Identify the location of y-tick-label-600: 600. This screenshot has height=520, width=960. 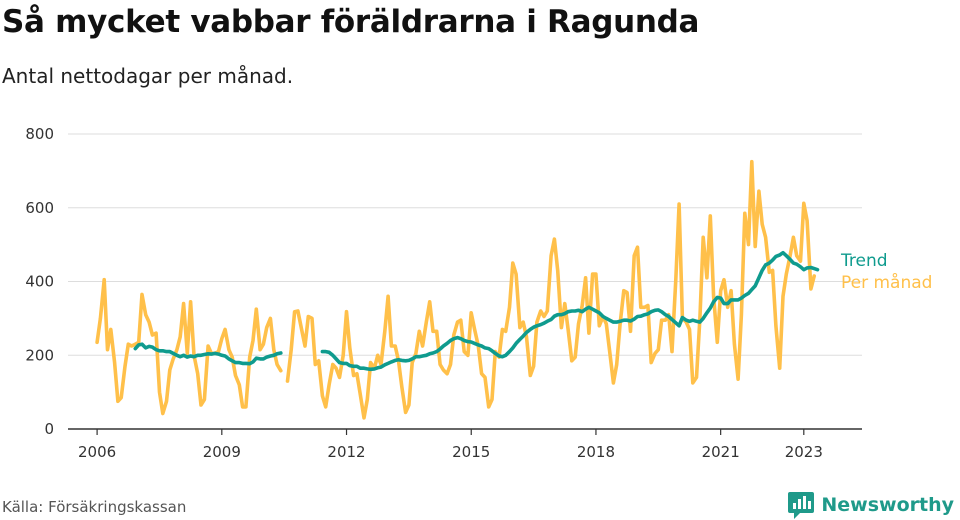
(39, 208).